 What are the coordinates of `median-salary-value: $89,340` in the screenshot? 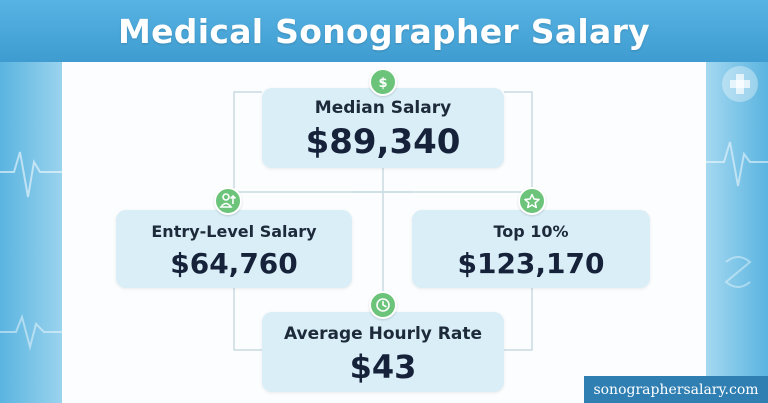 It's located at (383, 142).